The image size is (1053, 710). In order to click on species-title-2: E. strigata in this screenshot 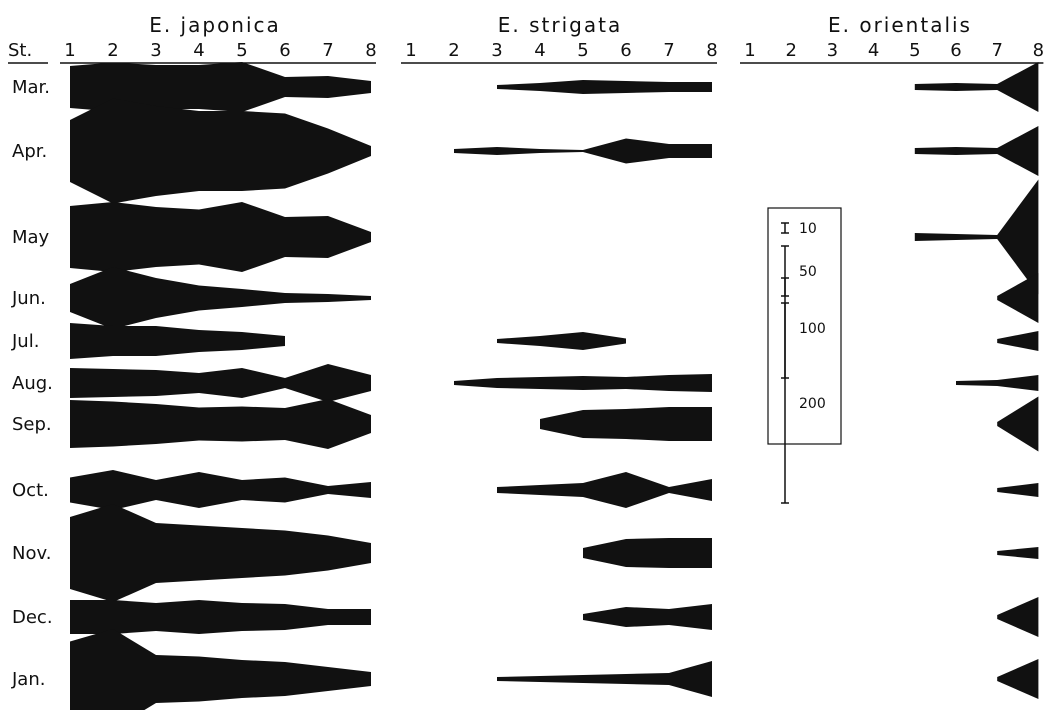, I will do `click(560, 25)`.